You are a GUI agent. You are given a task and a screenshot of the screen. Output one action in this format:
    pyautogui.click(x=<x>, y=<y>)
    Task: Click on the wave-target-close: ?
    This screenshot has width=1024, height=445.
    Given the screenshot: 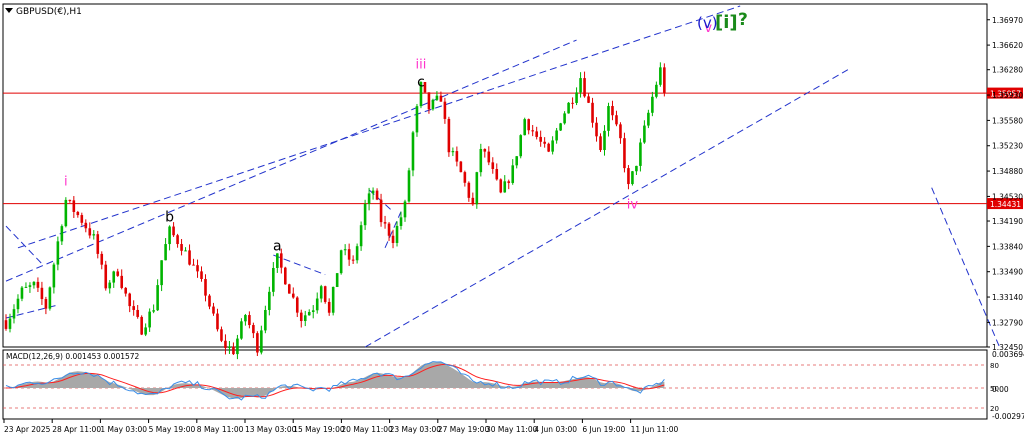 What is the action you would take?
    pyautogui.click(x=743, y=20)
    